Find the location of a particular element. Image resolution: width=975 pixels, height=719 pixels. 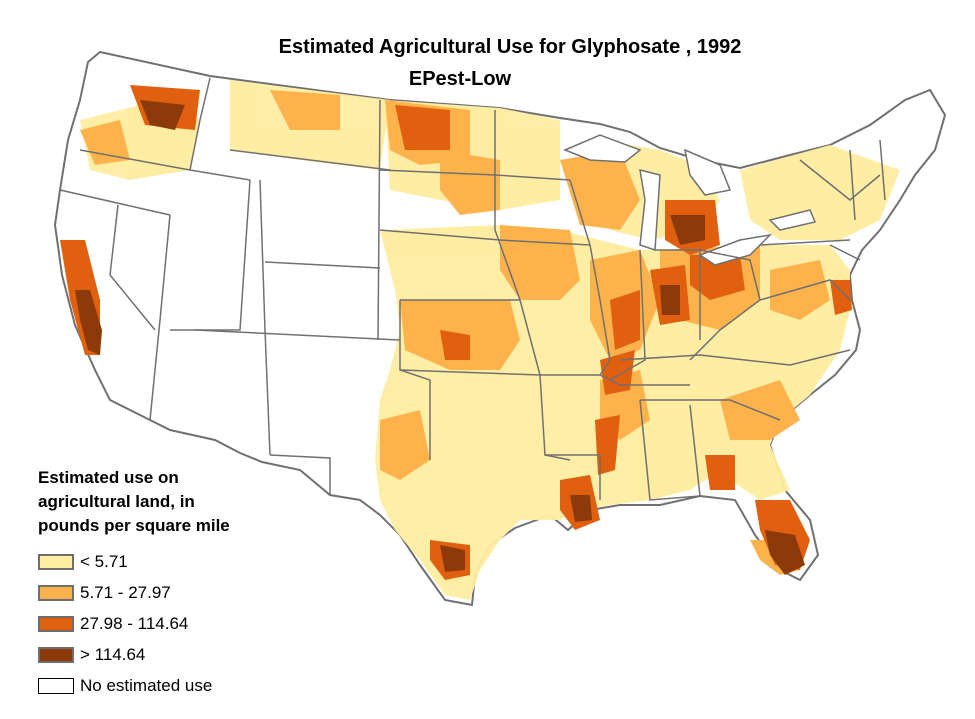

legend-title-line: agricultural land, in is located at coordinates (116, 501).